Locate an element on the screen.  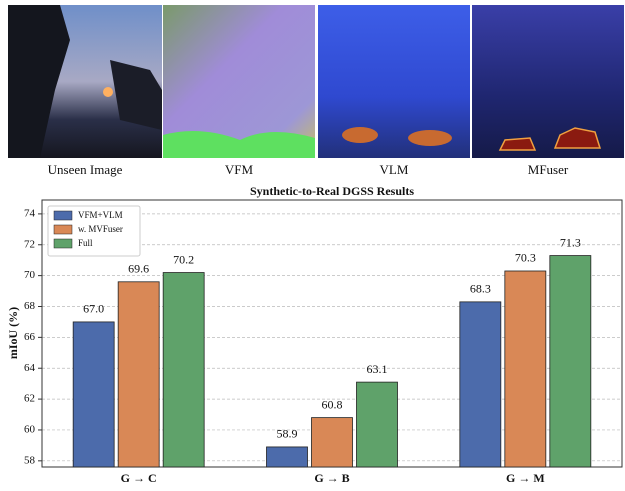
chart-title: Synthetic-to-Real DGSS Results is located at coordinates (332, 191).